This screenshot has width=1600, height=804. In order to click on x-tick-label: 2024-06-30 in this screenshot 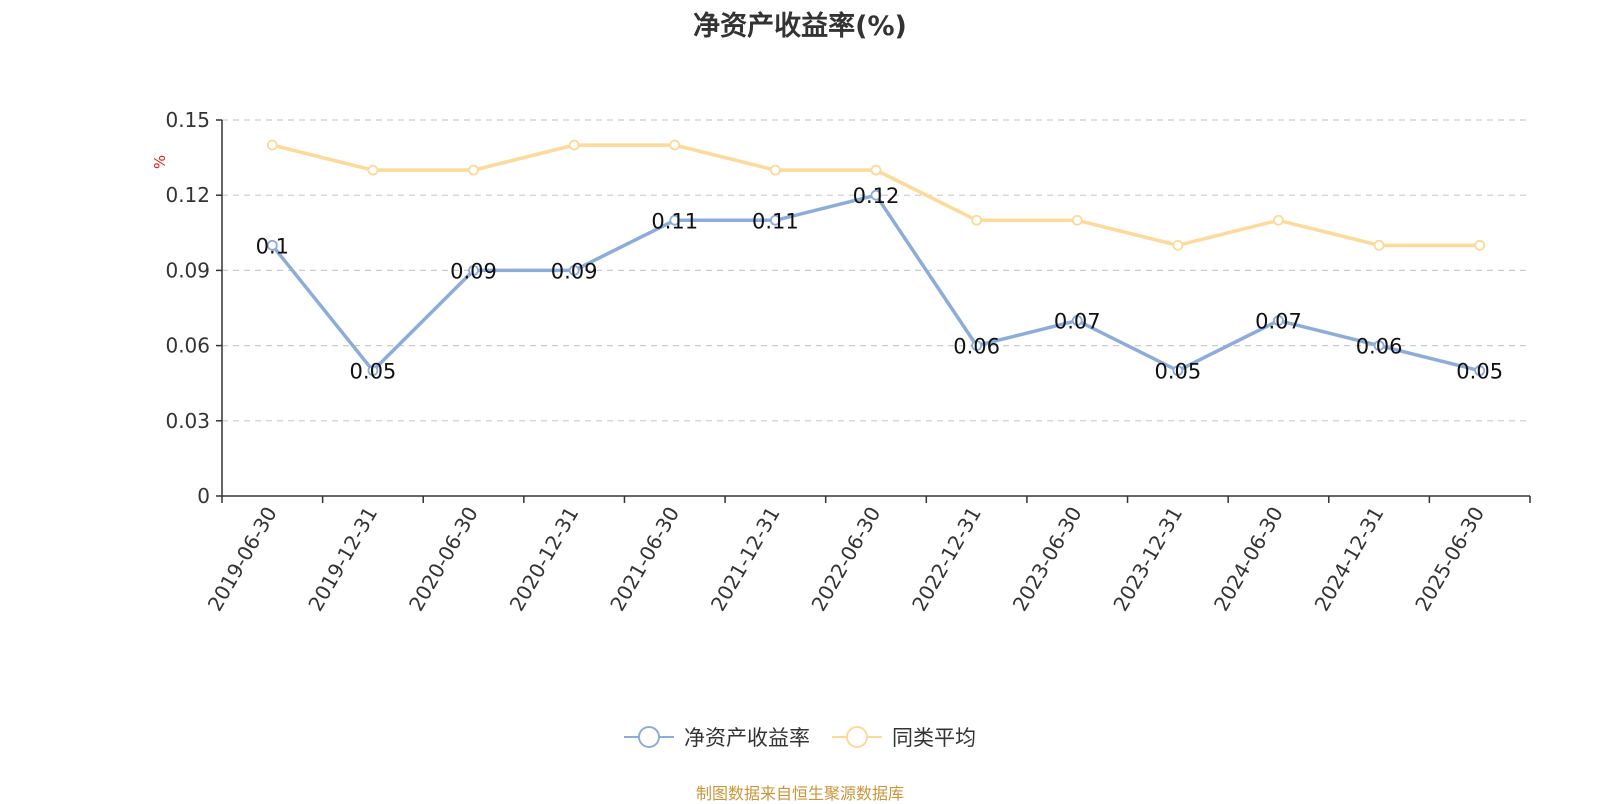, I will do `click(1248, 559)`.